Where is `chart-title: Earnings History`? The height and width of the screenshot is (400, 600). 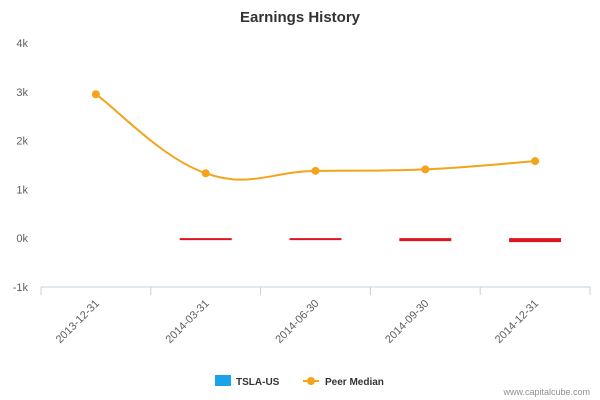 chart-title: Earnings History is located at coordinates (300, 17).